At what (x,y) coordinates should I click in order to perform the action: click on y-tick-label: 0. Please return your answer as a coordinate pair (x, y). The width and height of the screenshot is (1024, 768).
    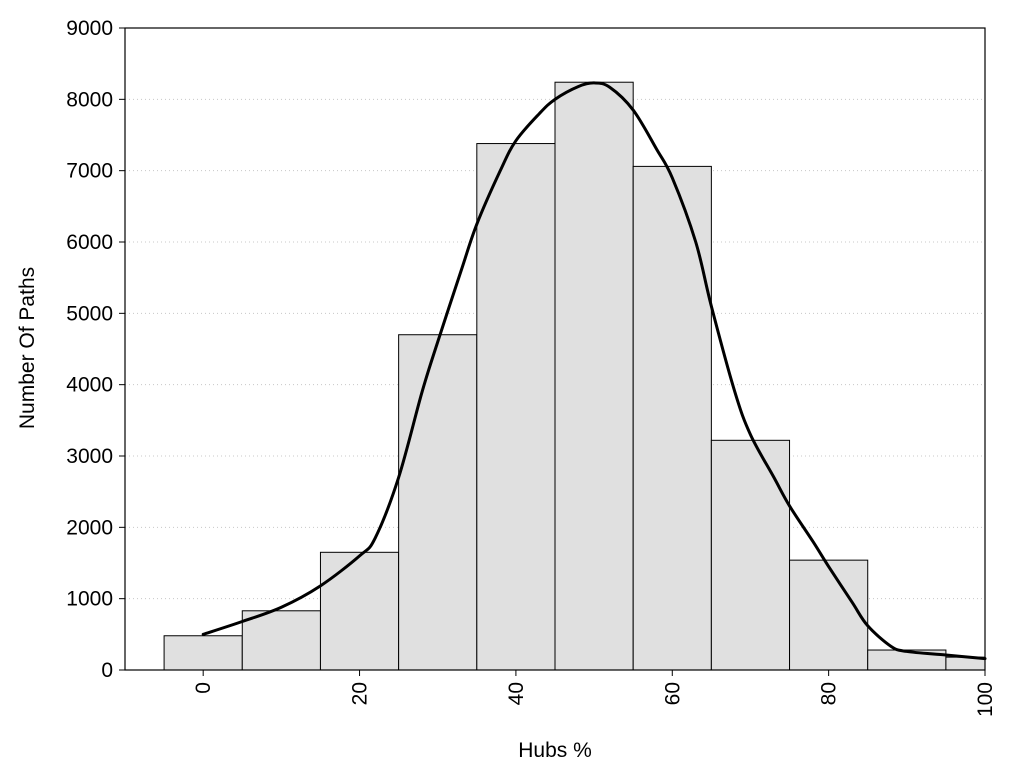
    Looking at the image, I should click on (107, 670).